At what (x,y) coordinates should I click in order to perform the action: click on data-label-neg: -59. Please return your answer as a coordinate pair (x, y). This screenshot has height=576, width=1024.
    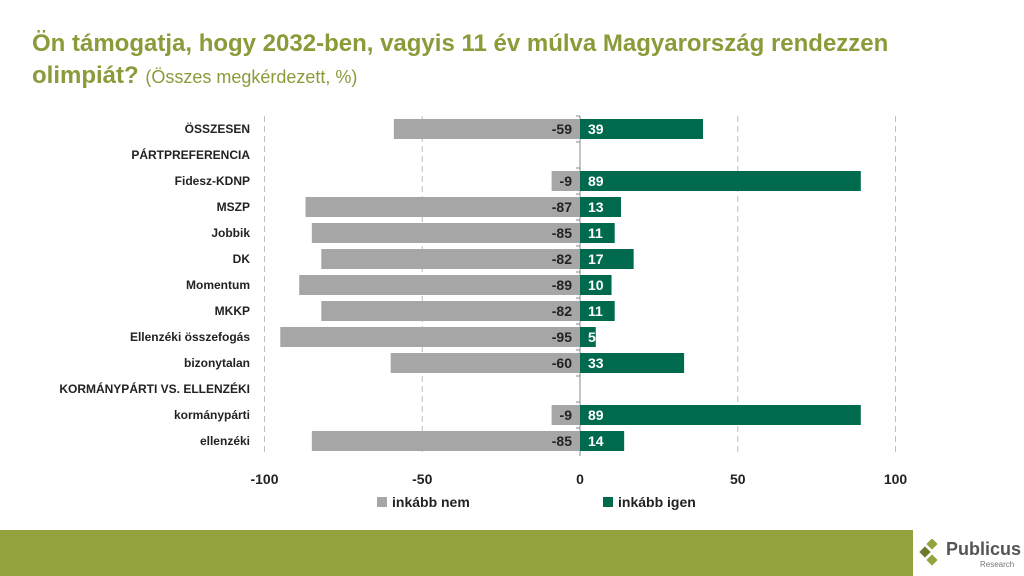
    Looking at the image, I should click on (562, 129).